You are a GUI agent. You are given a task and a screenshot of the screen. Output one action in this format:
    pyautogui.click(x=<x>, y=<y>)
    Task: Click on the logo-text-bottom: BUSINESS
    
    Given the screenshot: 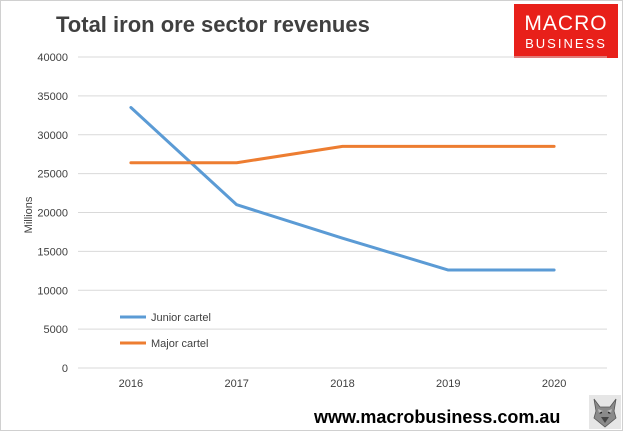 What is the action you would take?
    pyautogui.click(x=566, y=43)
    